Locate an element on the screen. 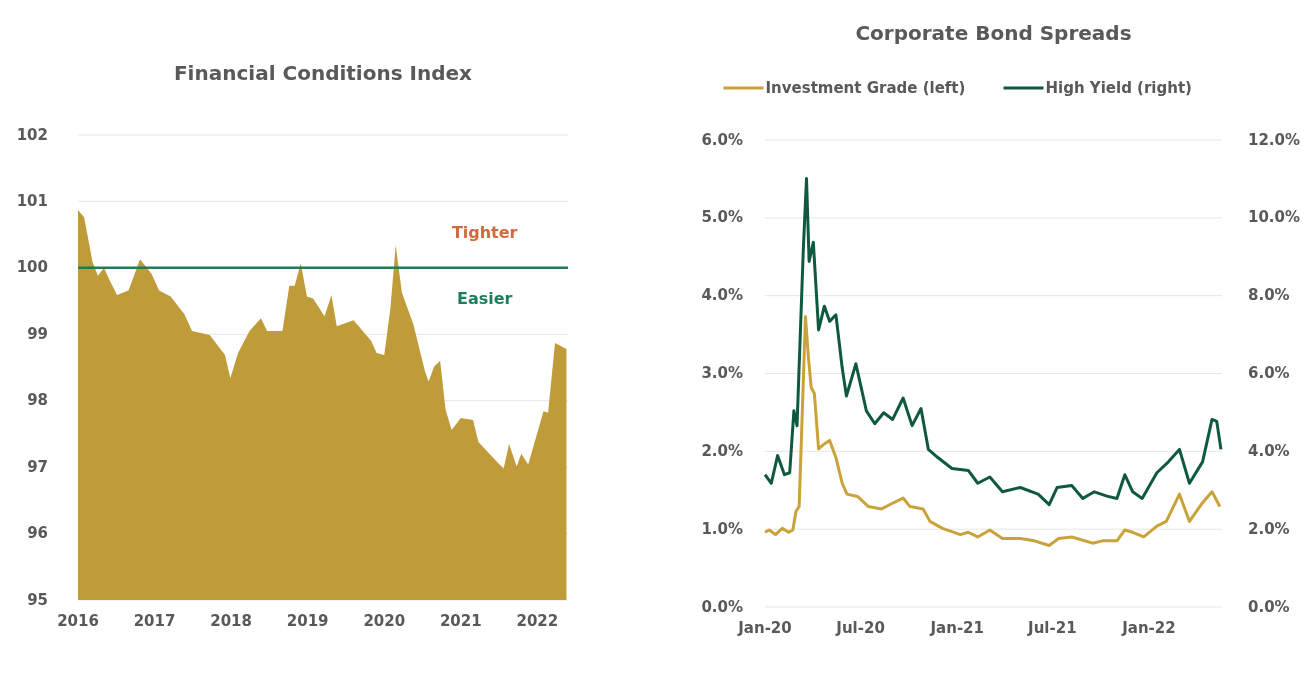  y-tick-label: 0.0% is located at coordinates (722, 606).